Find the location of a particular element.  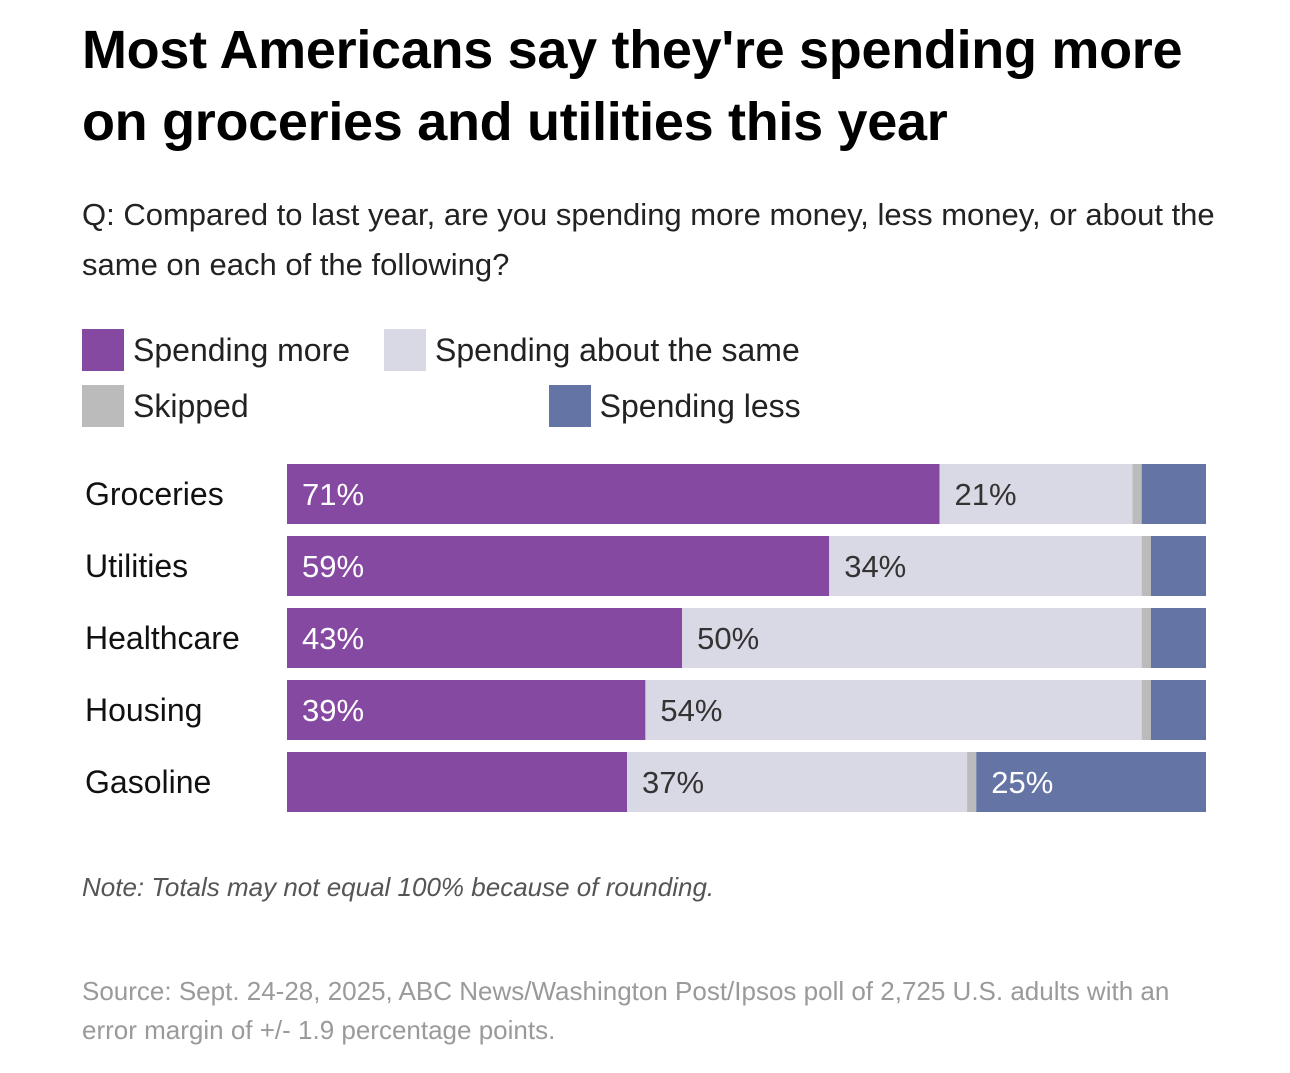

legend-item: Spending about the same is located at coordinates (592, 350).